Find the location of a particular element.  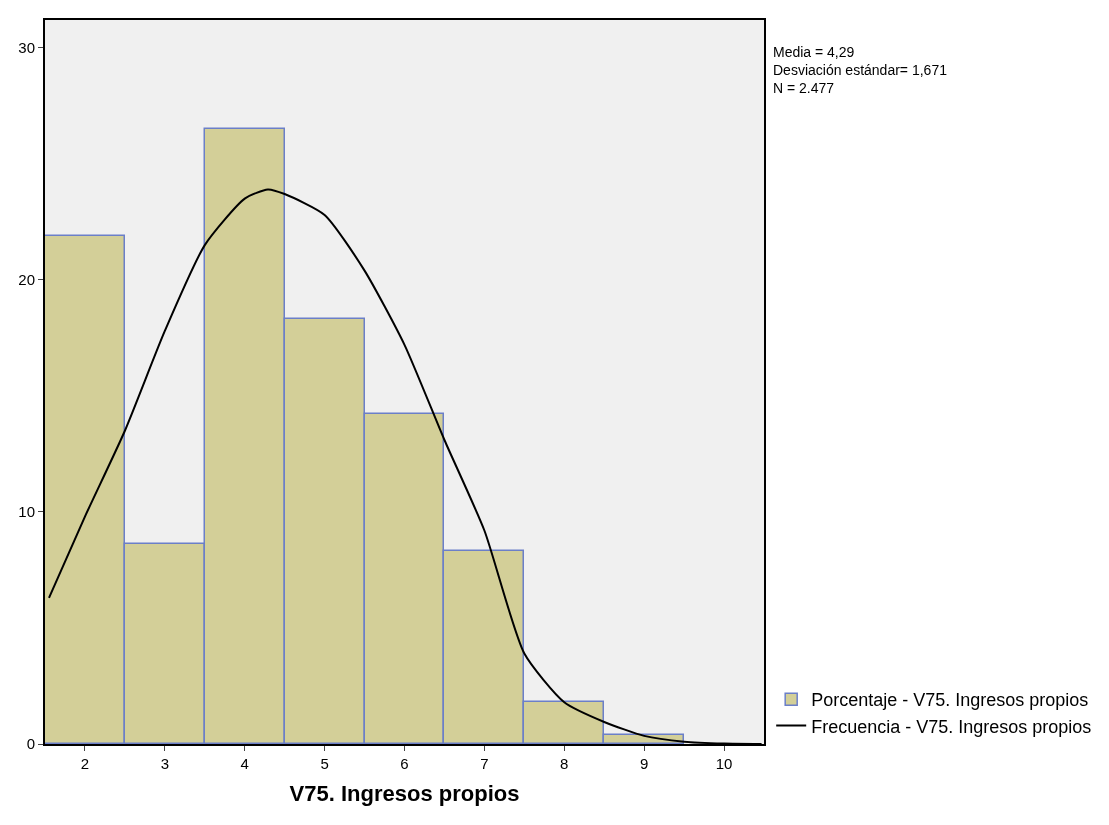

x-tick-label: 3 is located at coordinates (164, 763).